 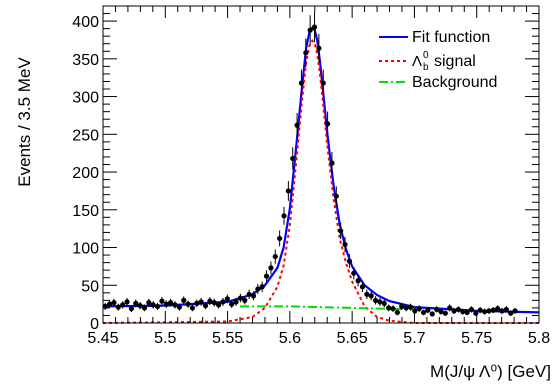 I want to click on legend: Fit function Λ 0b signal Background, so click(x=438, y=60).